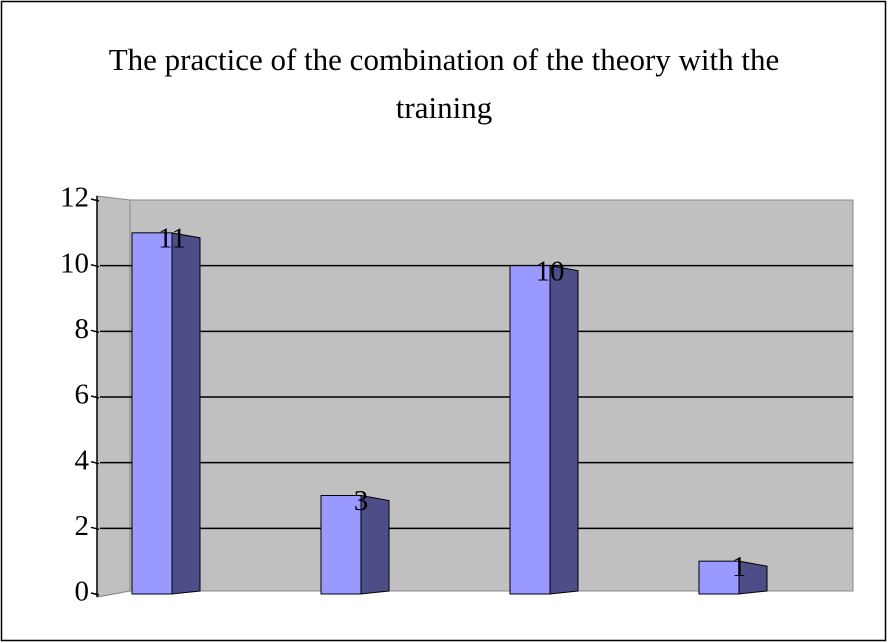 This screenshot has height=643, width=888. Describe the element at coordinates (82, 329) in the screenshot. I see `y-tick-label: 8` at that location.